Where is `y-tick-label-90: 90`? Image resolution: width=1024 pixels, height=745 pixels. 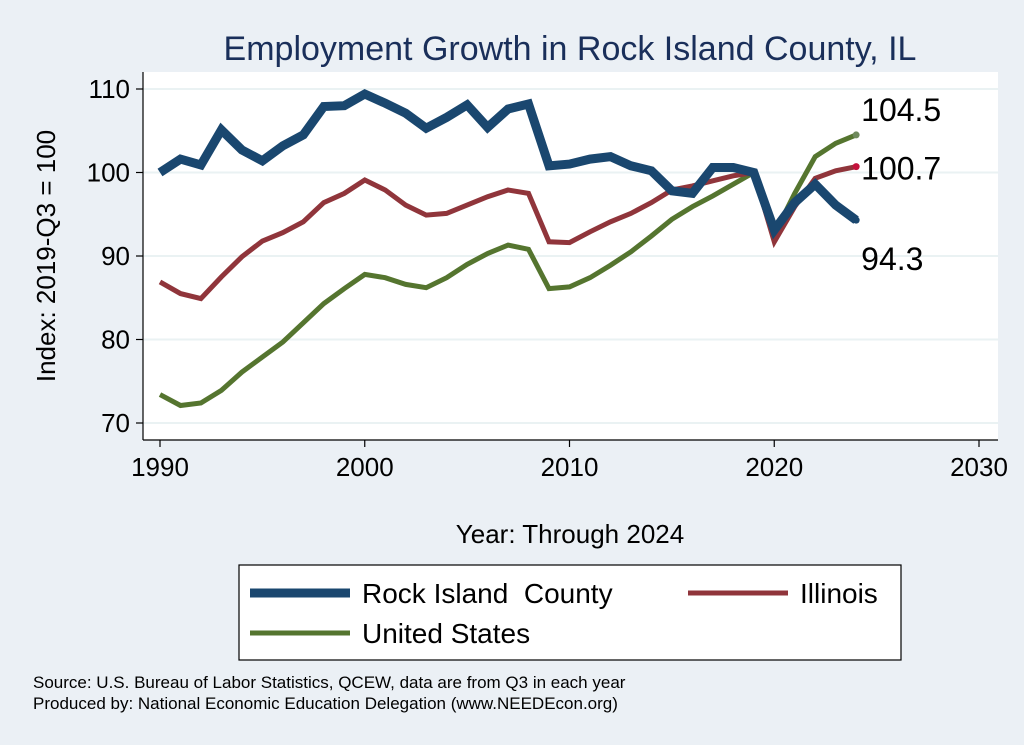 y-tick-label-90: 90 is located at coordinates (115, 256).